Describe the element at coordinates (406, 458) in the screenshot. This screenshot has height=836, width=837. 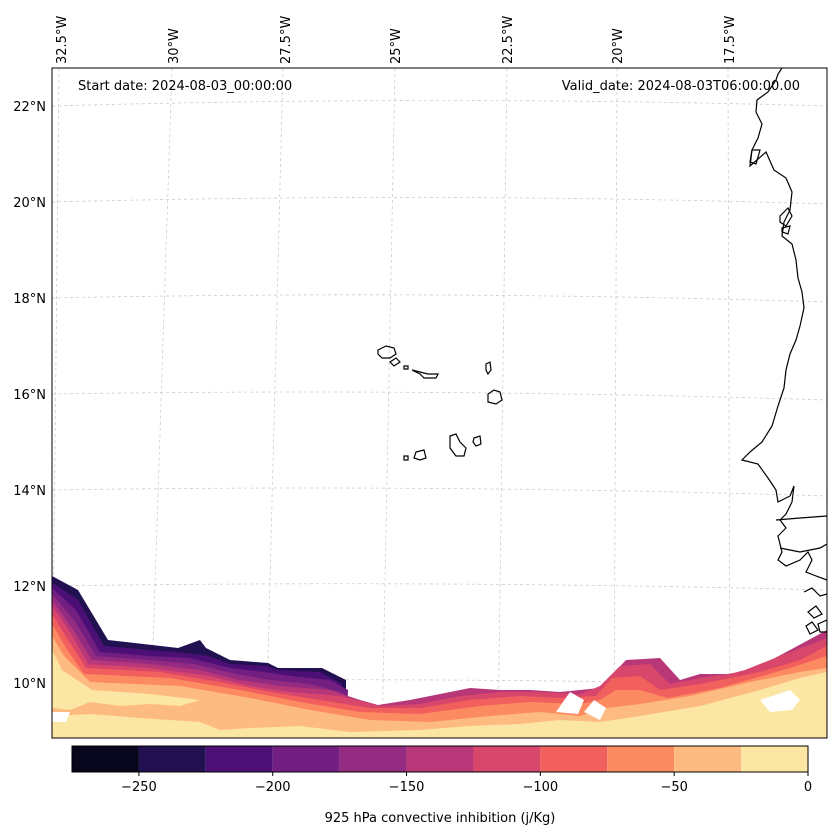
I see `island-brava` at that location.